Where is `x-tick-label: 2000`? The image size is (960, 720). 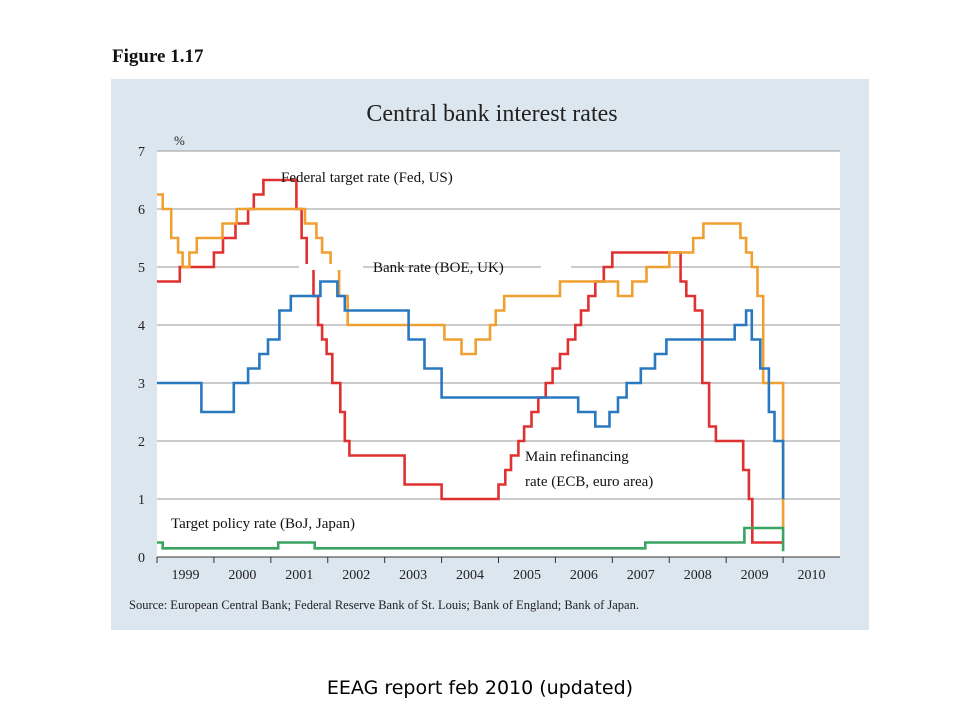 x-tick-label: 2000 is located at coordinates (242, 575).